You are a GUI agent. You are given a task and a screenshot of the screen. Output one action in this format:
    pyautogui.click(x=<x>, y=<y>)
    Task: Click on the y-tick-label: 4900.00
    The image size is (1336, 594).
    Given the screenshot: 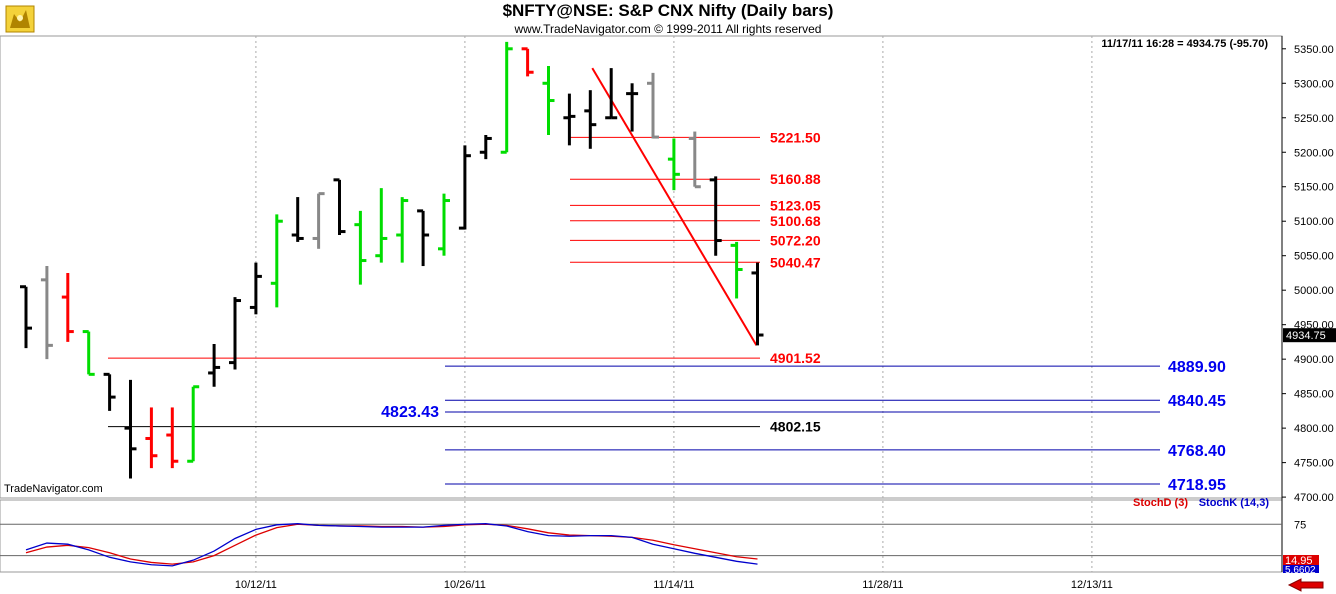 What is the action you would take?
    pyautogui.click(x=1314, y=360)
    